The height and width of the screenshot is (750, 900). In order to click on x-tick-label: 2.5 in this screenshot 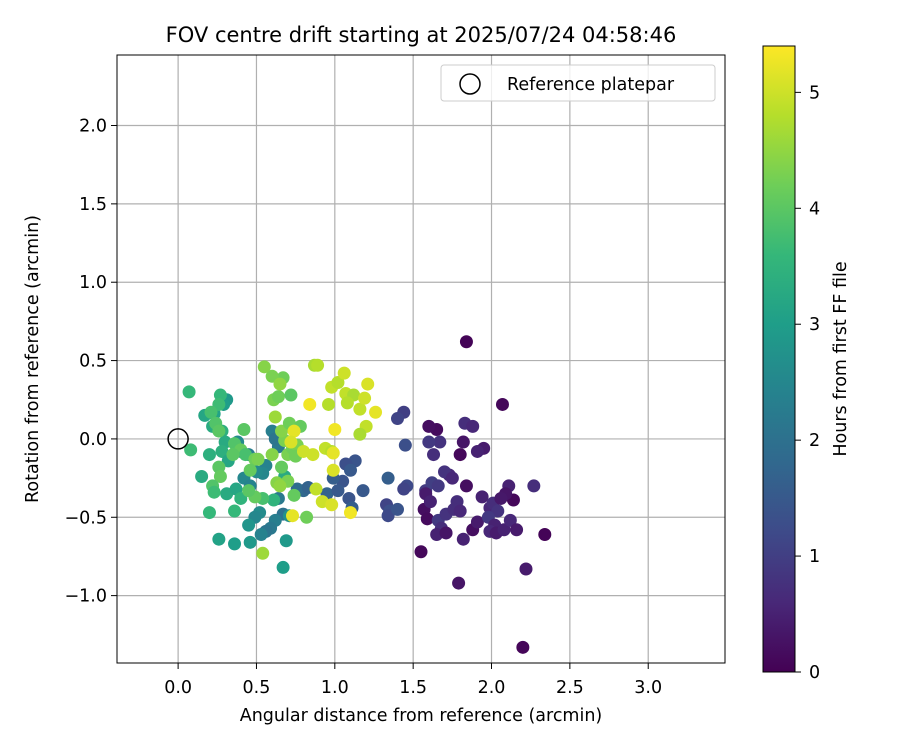, I will do `click(570, 688)`.